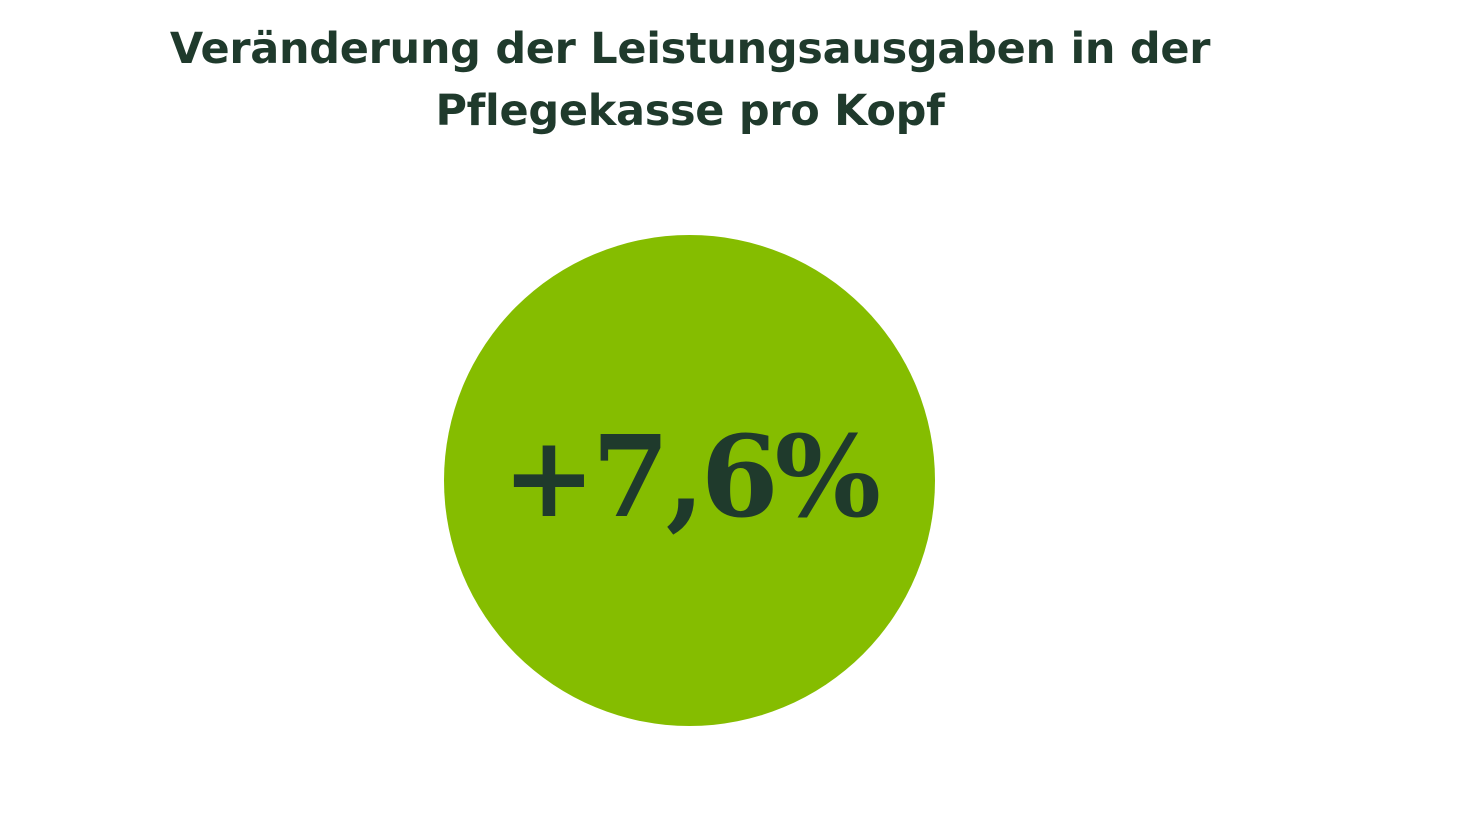 Image resolution: width=1472 pixels, height=828 pixels. Describe the element at coordinates (690, 49) in the screenshot. I see `title-line-1: Veränderung der Leistungsausgaben in der` at that location.